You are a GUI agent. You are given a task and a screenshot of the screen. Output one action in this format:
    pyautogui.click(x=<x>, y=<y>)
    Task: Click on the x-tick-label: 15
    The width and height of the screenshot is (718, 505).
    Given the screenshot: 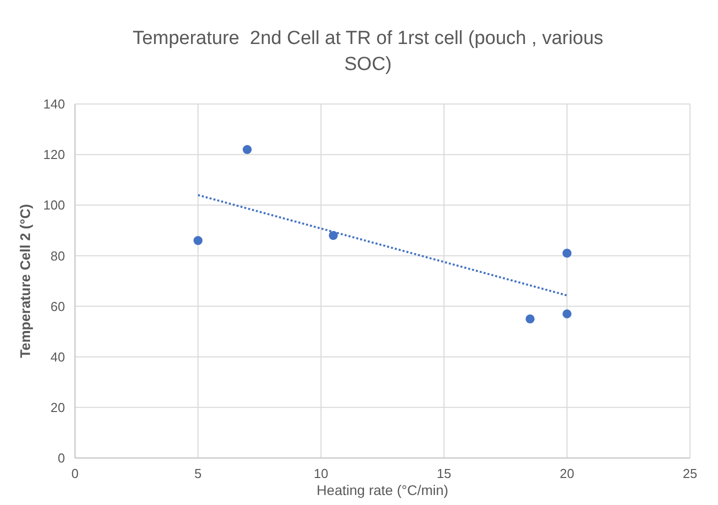 What is the action you would take?
    pyautogui.click(x=444, y=473)
    